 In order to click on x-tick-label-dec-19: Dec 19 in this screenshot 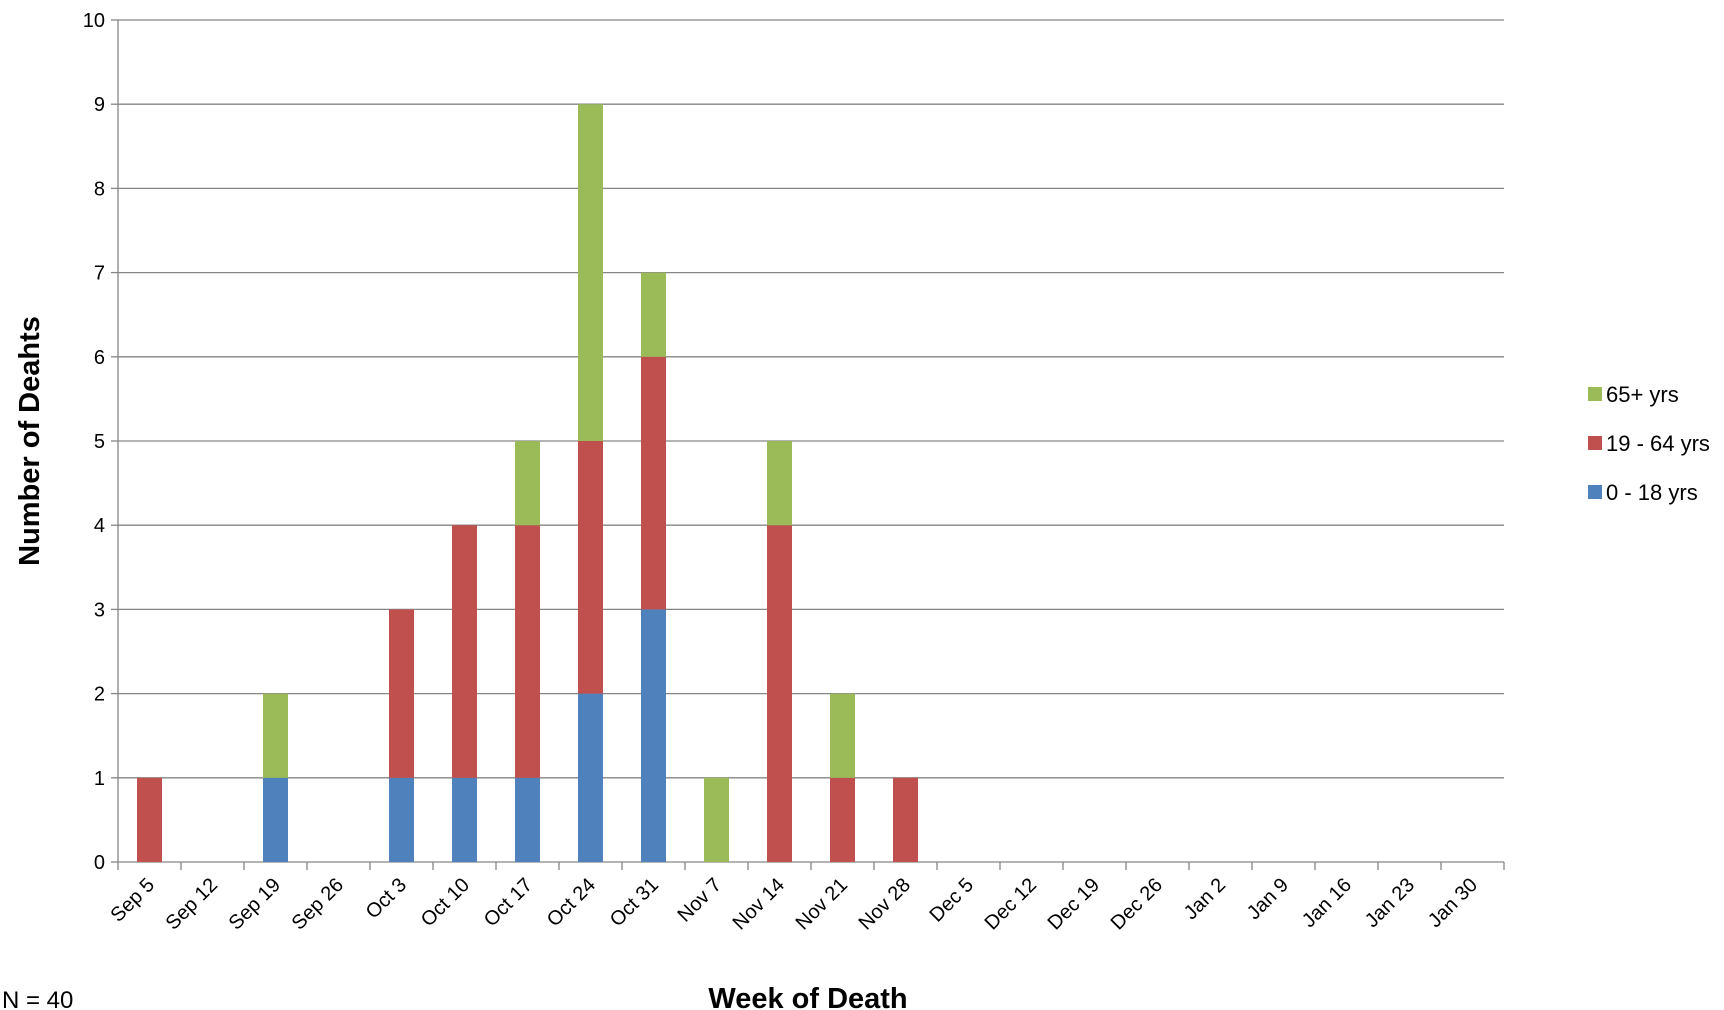, I will do `click(1074, 904)`.